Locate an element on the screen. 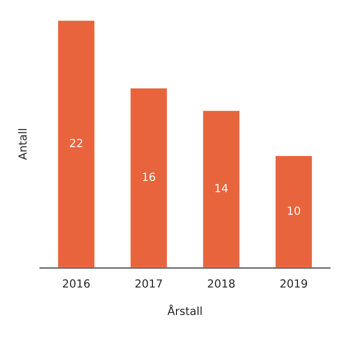 This screenshot has height=341, width=345. data-label: 10 is located at coordinates (294, 210).